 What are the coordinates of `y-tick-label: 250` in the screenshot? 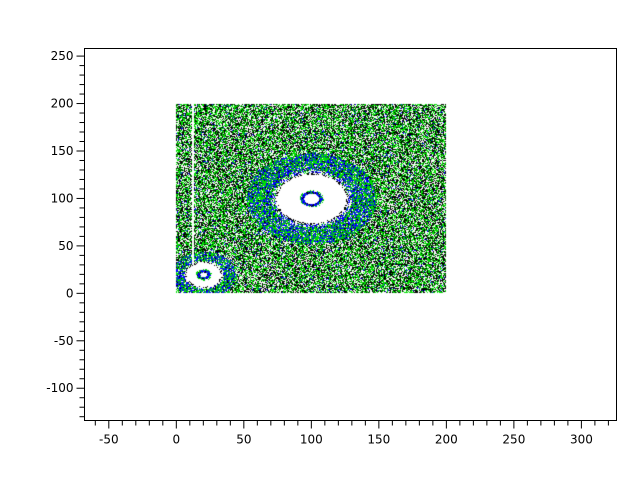 It's located at (62, 56).